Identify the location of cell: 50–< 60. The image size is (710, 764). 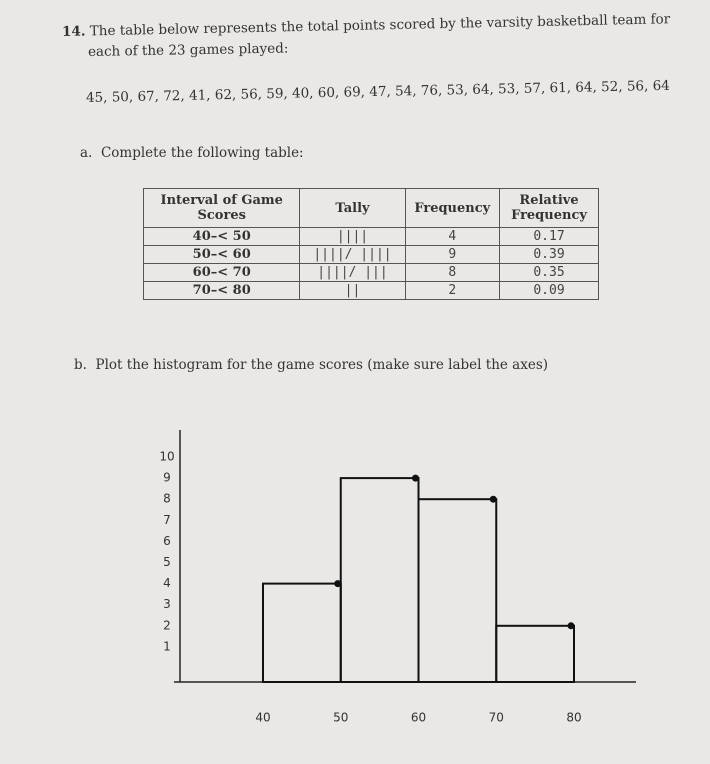
(221, 254).